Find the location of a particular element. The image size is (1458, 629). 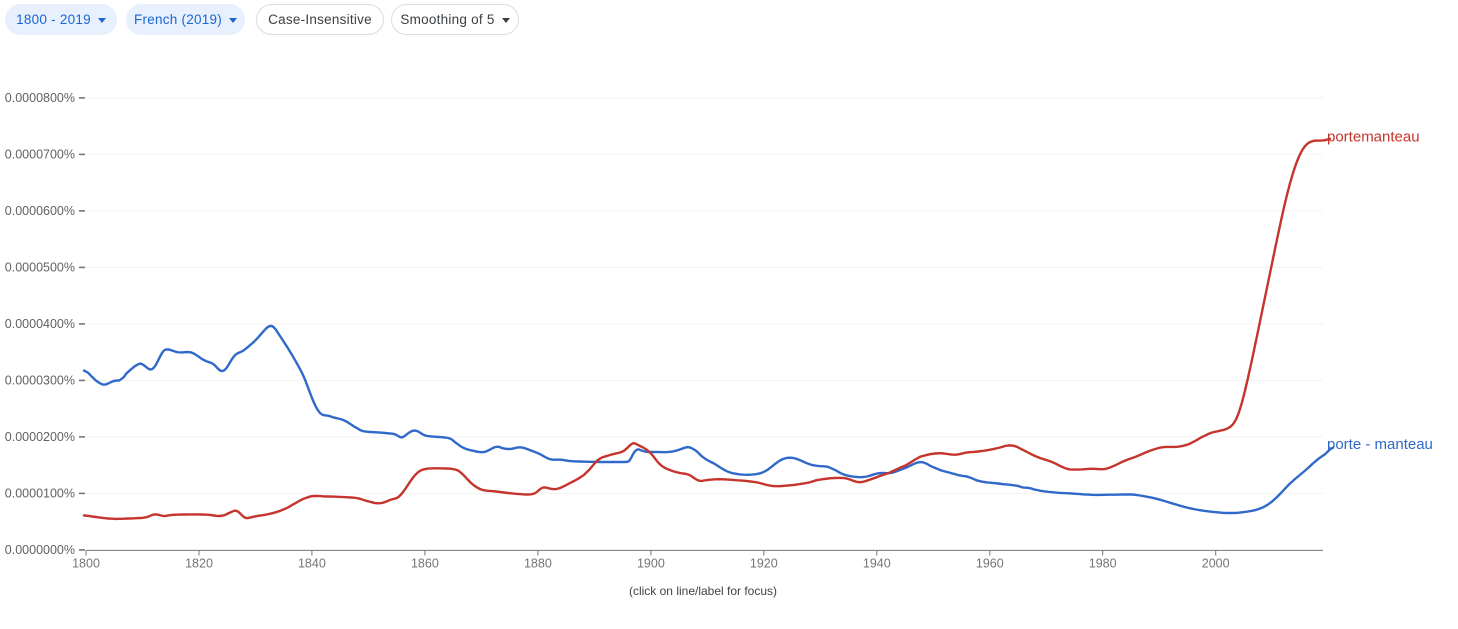

svg-text: 0.0000600% is located at coordinates (40, 211).